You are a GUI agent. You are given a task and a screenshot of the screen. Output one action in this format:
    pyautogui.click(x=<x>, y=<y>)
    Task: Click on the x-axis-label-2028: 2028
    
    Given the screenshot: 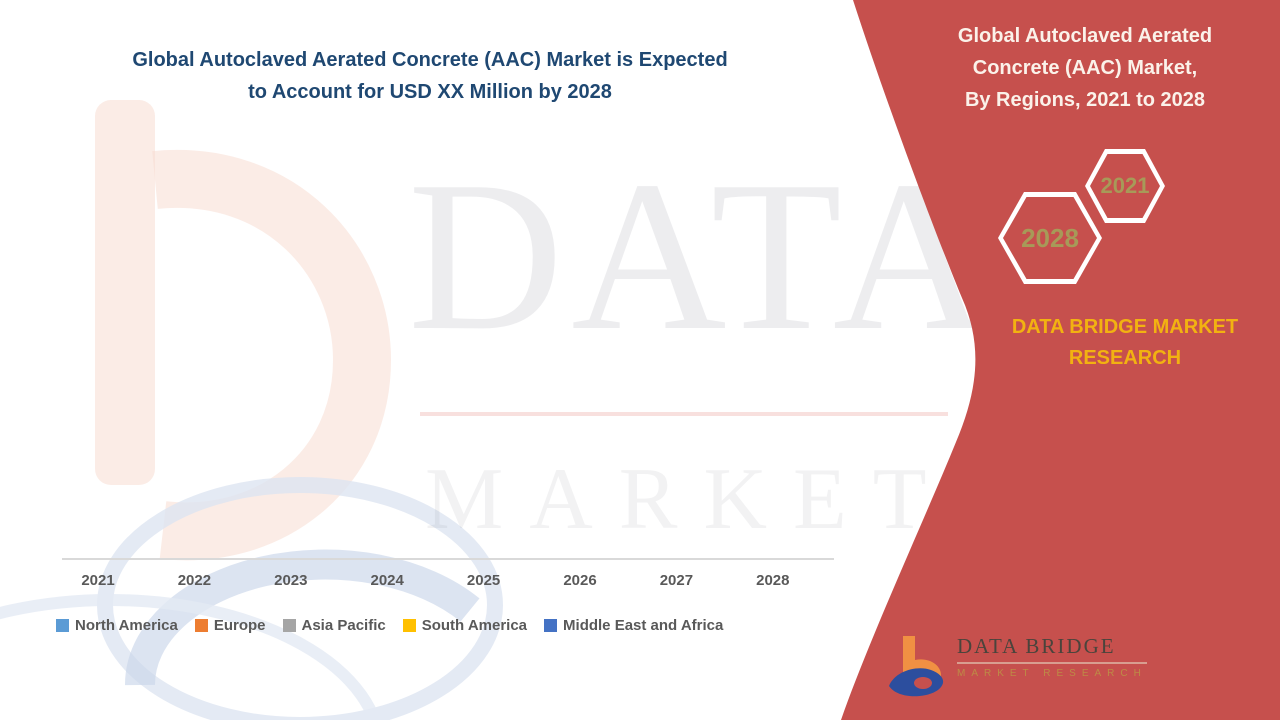 What is the action you would take?
    pyautogui.click(x=773, y=580)
    